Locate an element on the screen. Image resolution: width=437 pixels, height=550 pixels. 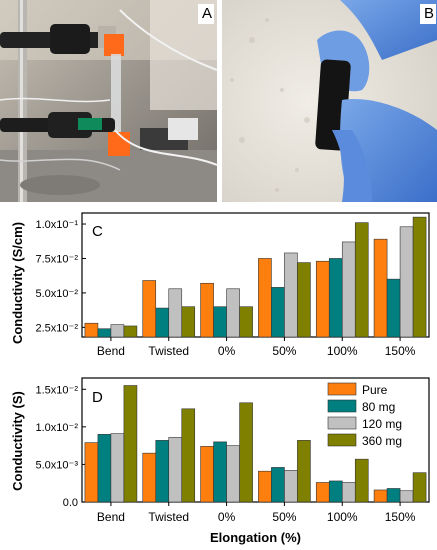
legend-swatch-120mg is located at coordinates (342, 423).